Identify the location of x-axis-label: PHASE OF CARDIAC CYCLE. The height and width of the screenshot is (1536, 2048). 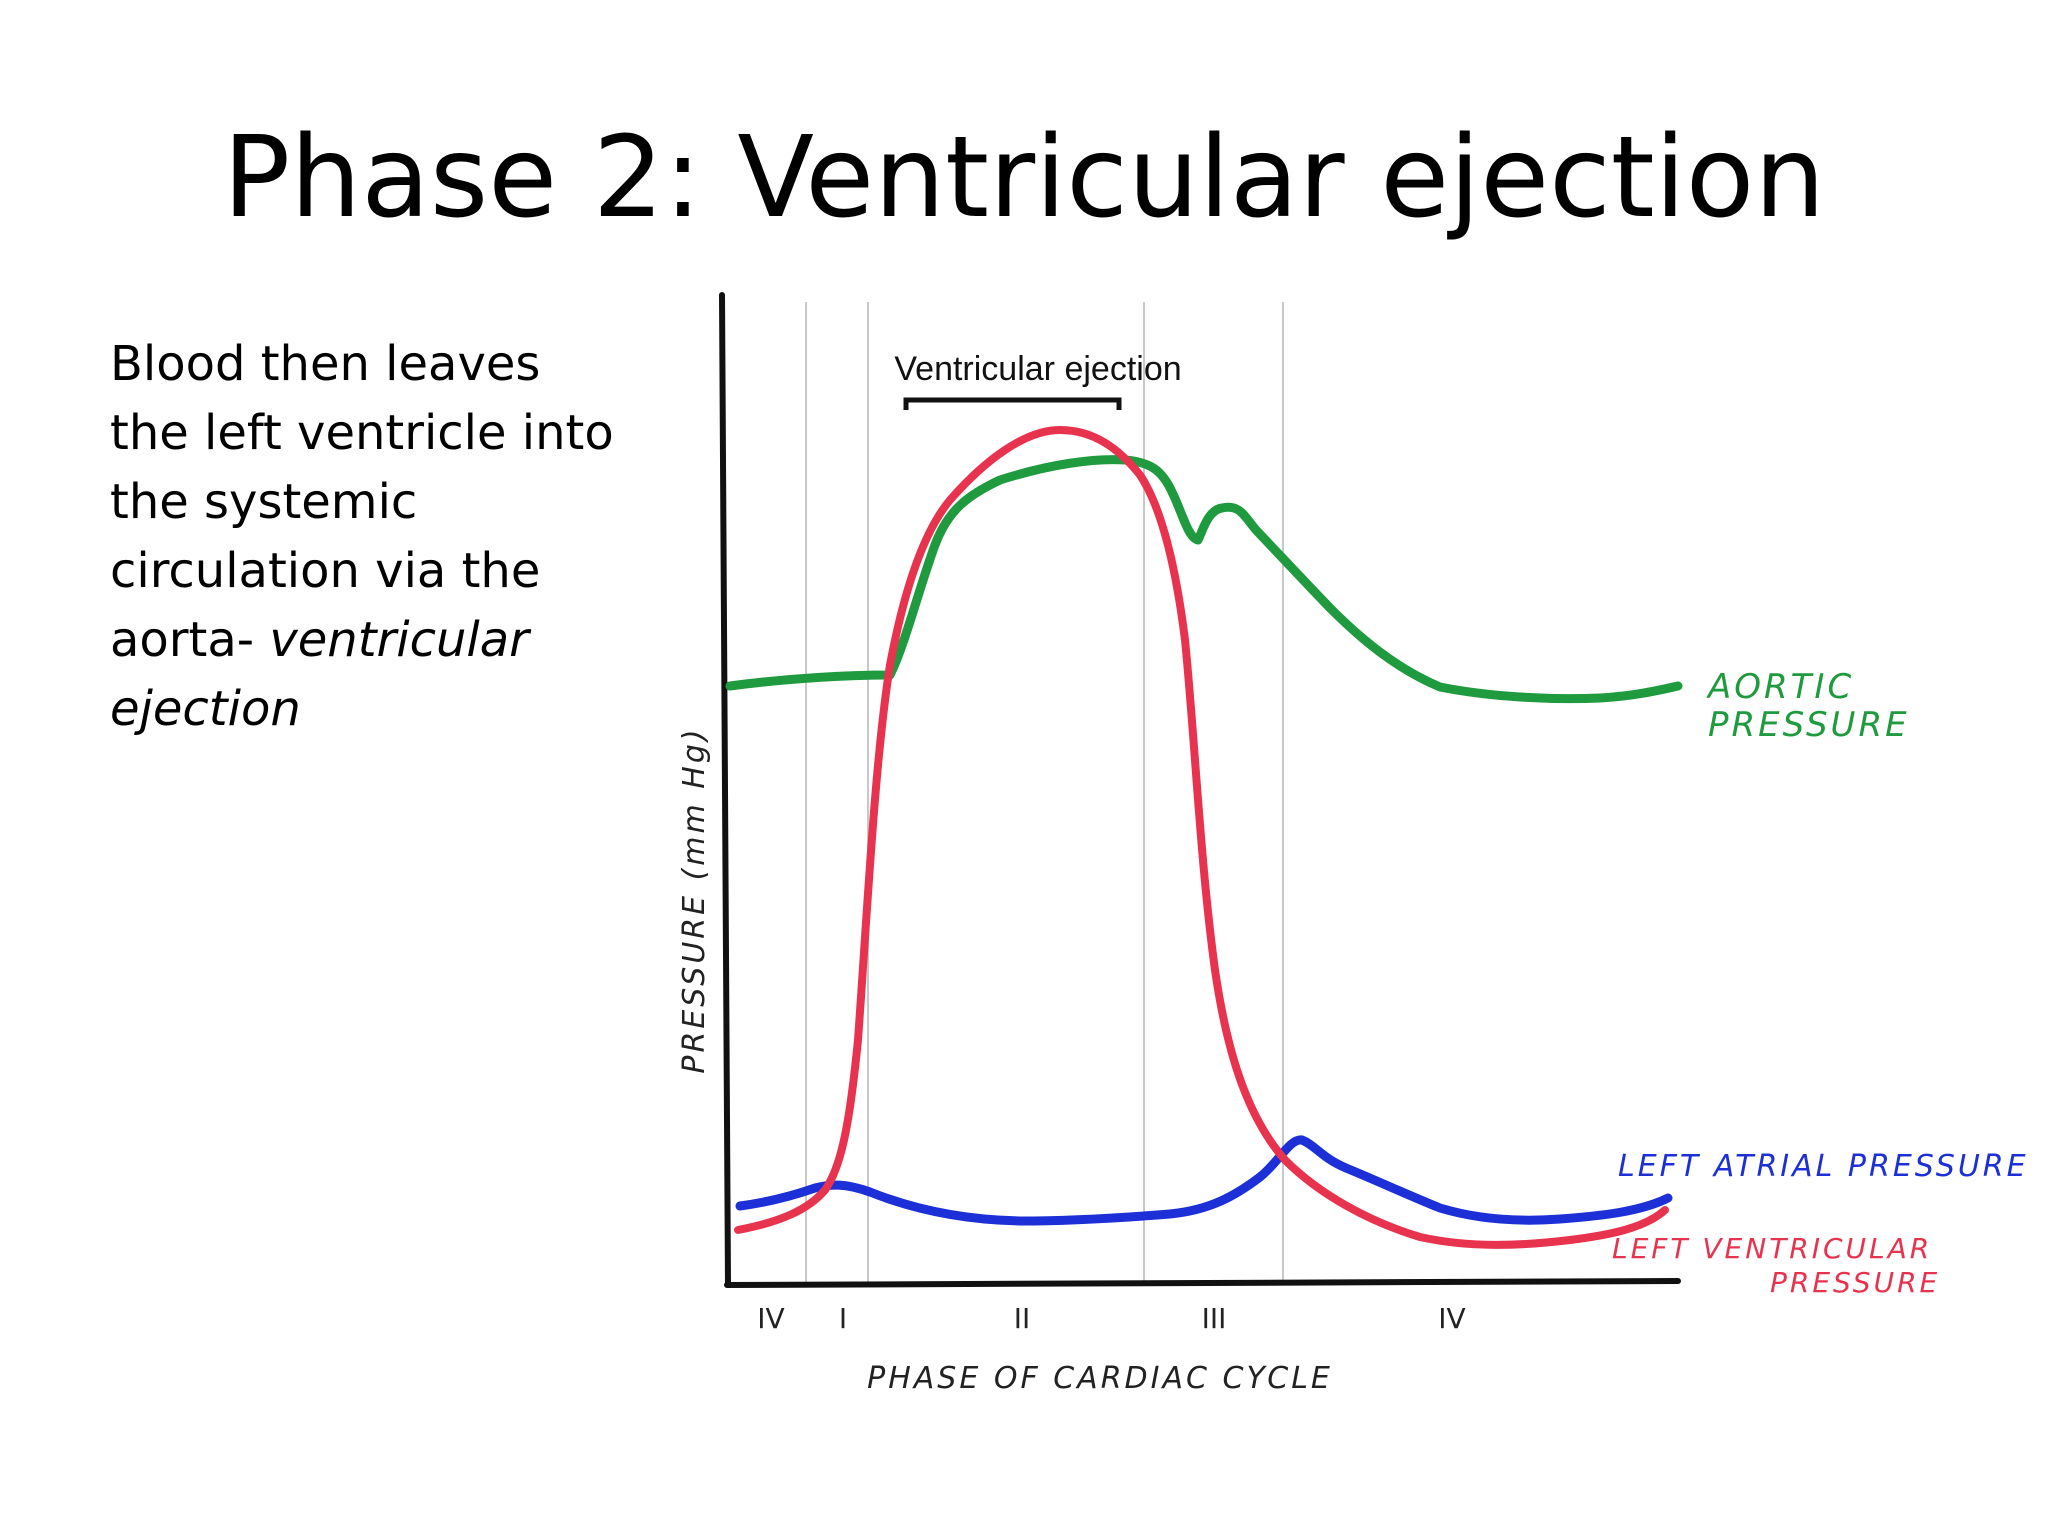
(1100, 1378).